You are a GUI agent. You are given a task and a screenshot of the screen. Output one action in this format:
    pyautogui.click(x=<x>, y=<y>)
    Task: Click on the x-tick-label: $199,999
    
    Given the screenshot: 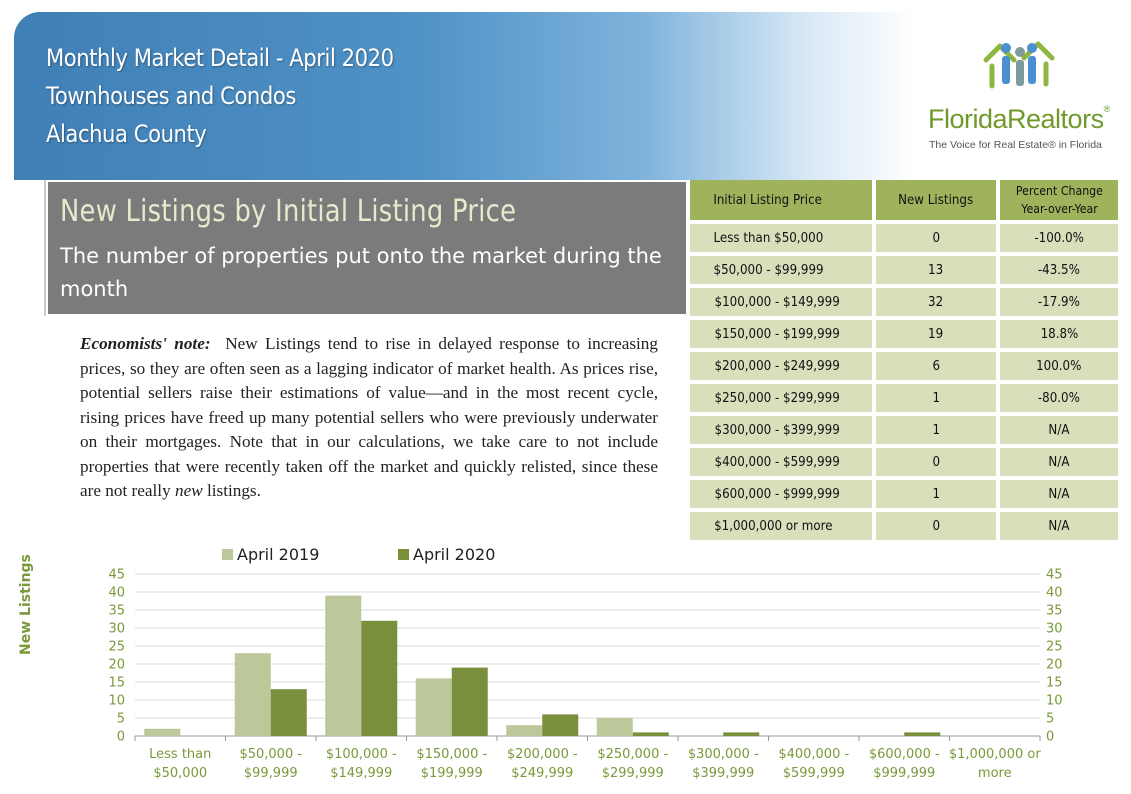 What is the action you would take?
    pyautogui.click(x=452, y=773)
    